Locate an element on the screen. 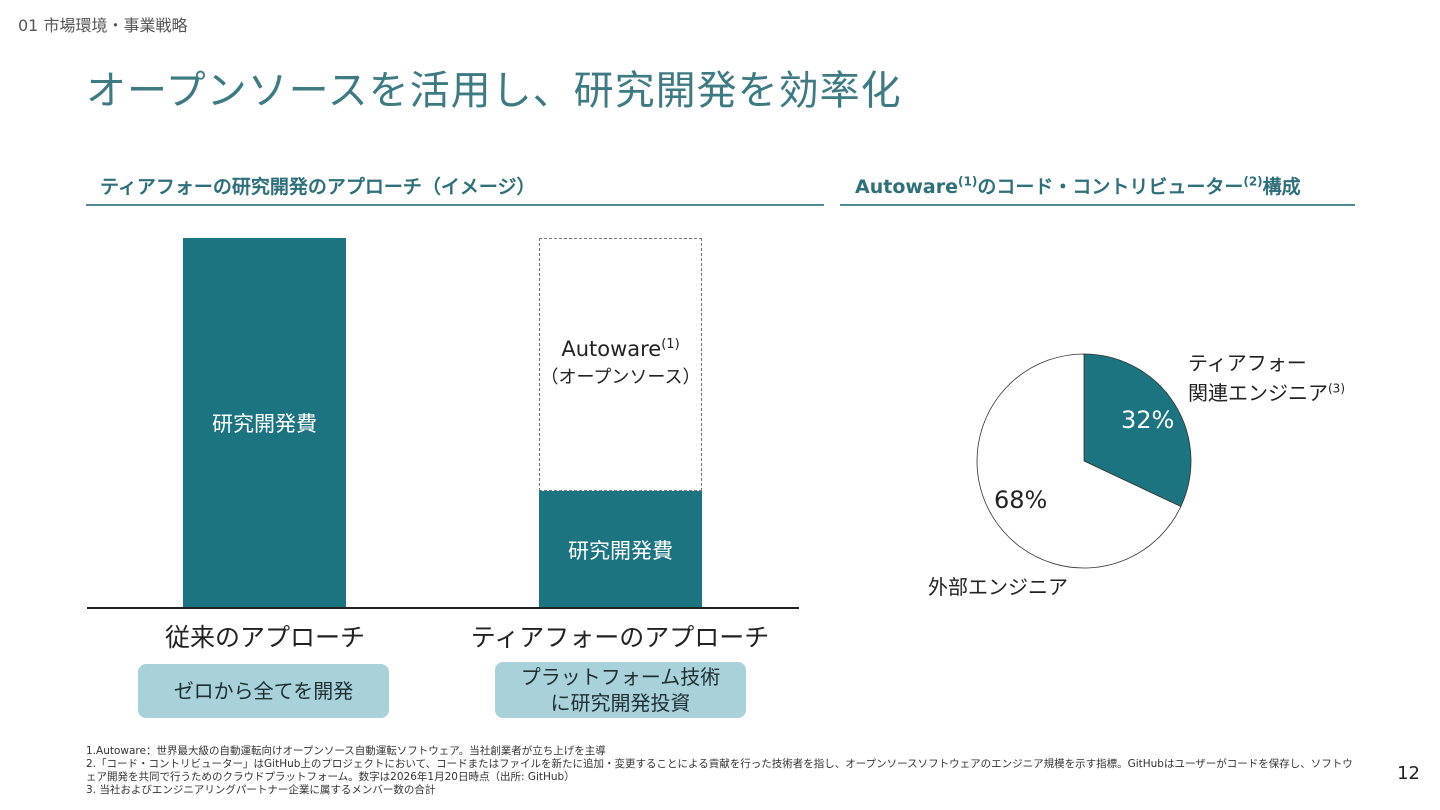 The height and width of the screenshot is (810, 1440). traditional-rnd-bar-label: 研究開発費 is located at coordinates (264, 424).